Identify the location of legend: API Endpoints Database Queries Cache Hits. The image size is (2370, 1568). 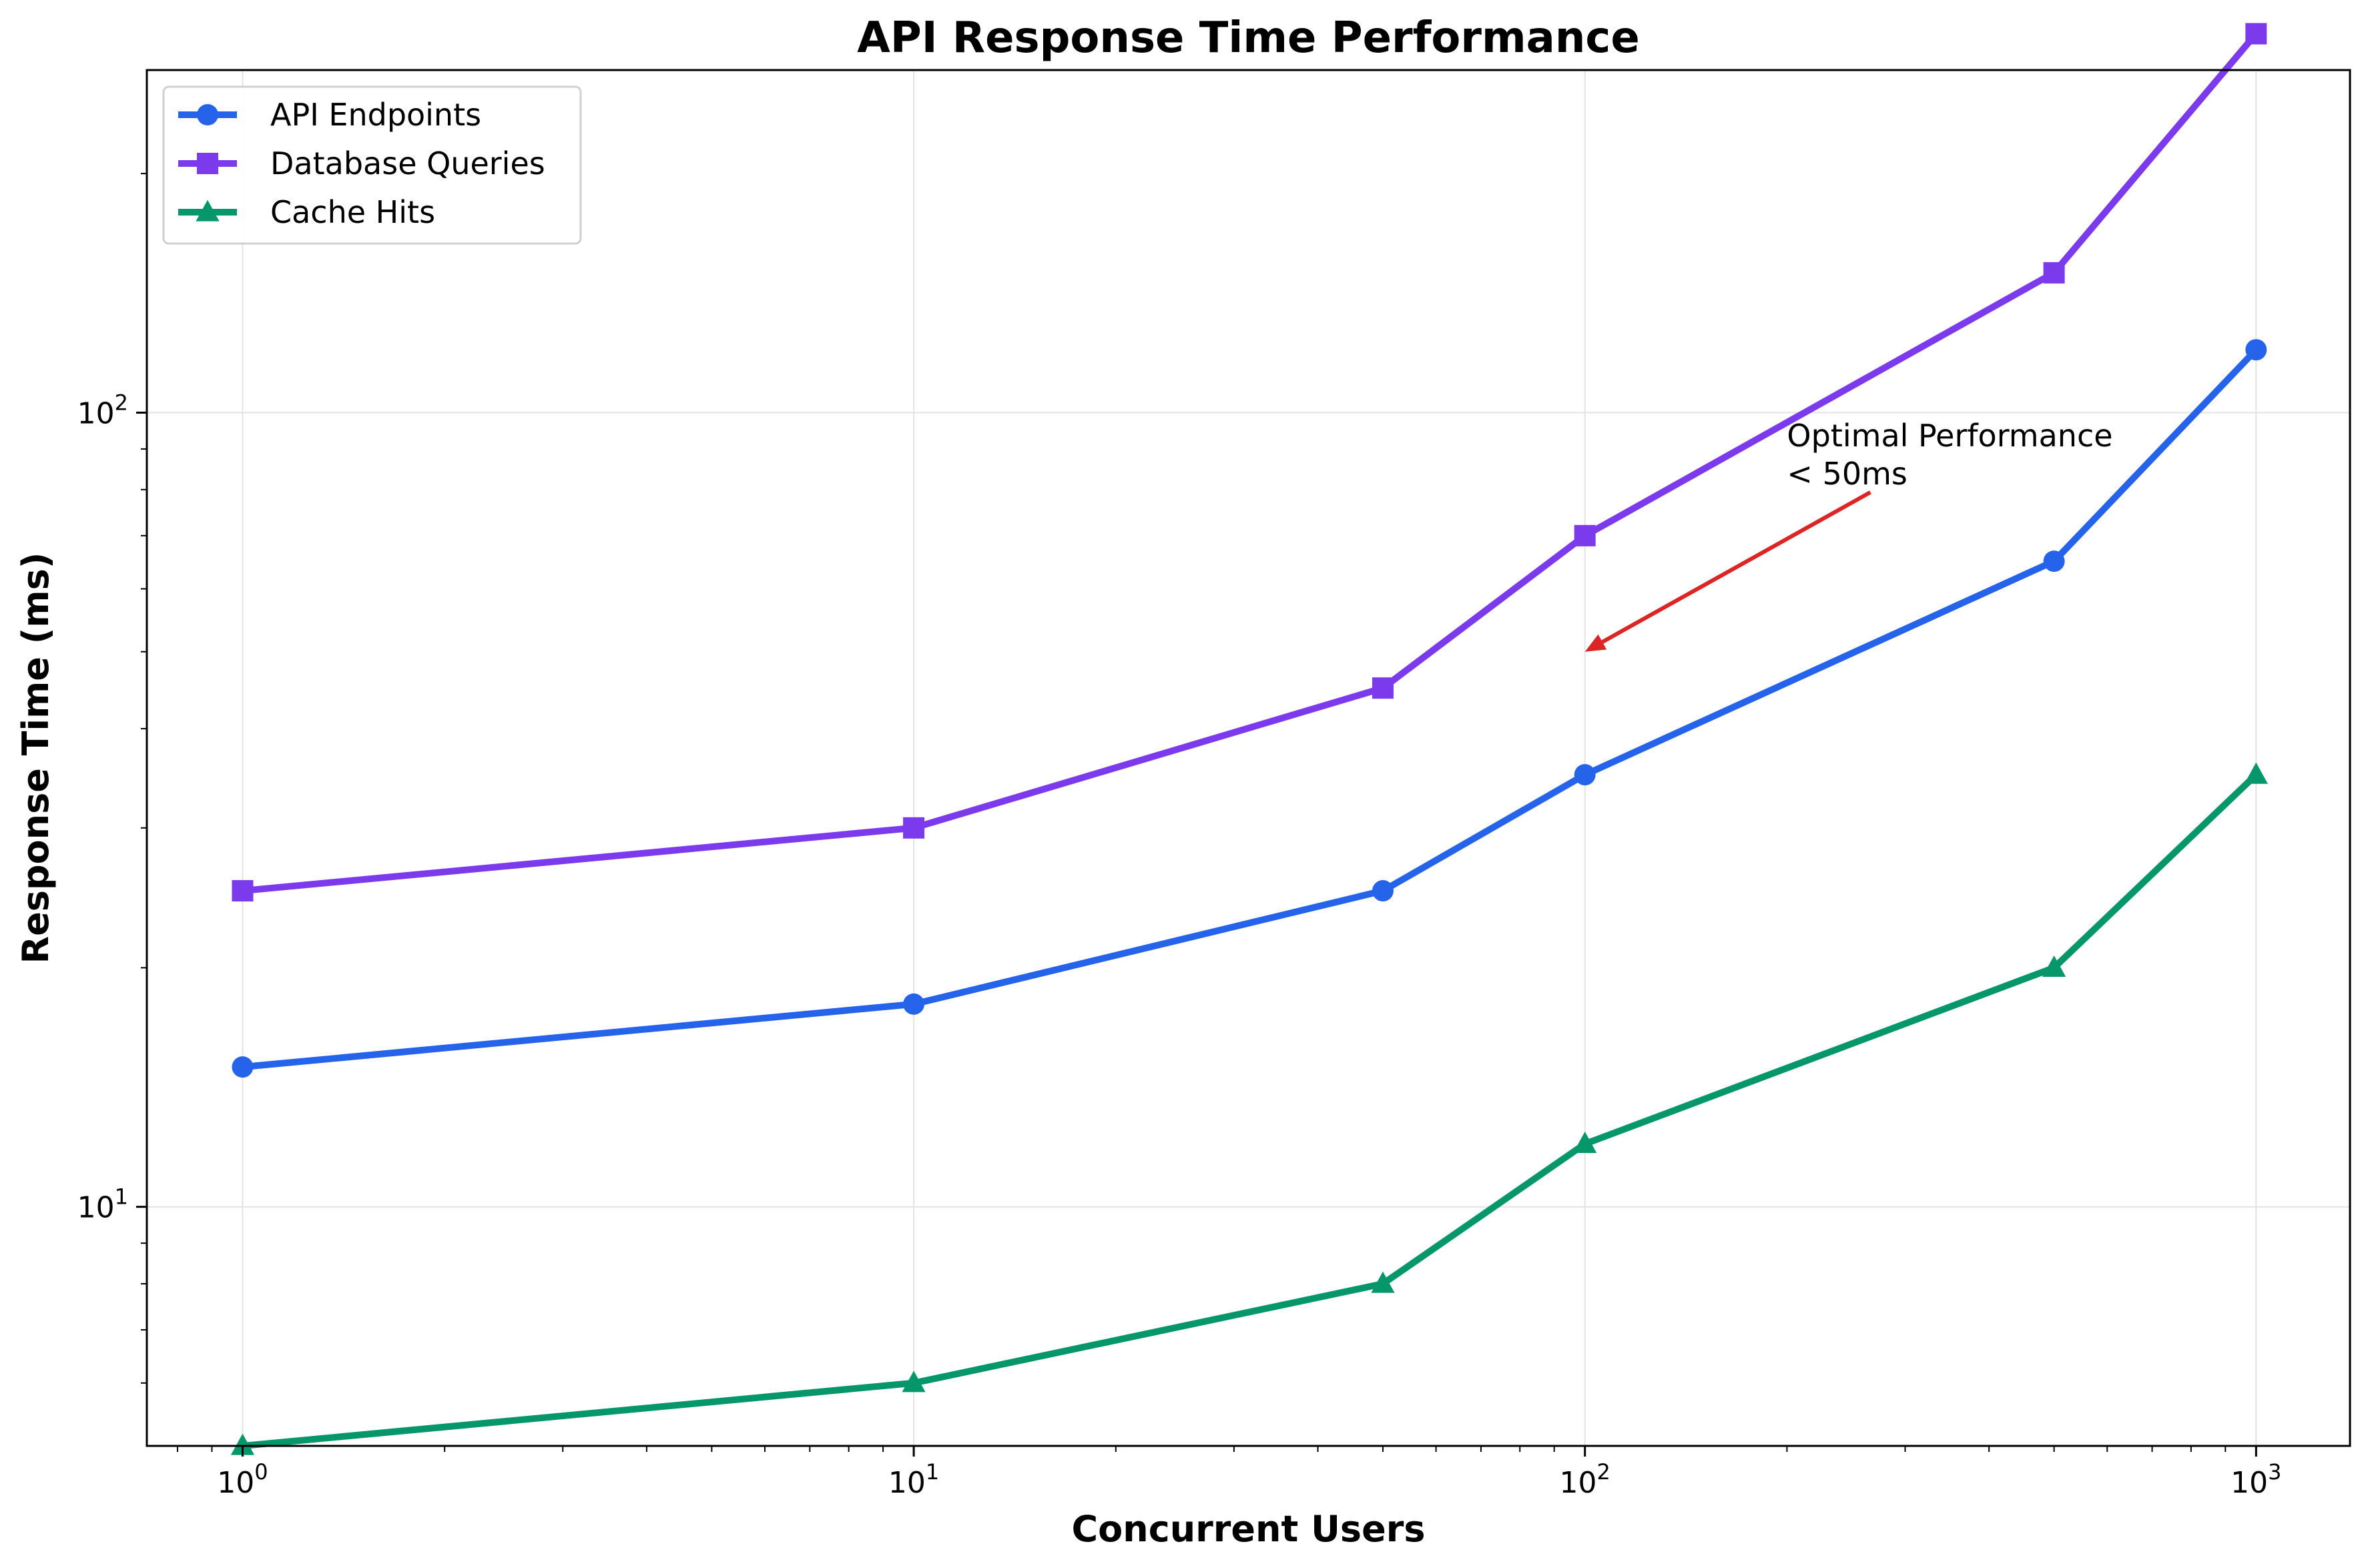
(372, 165).